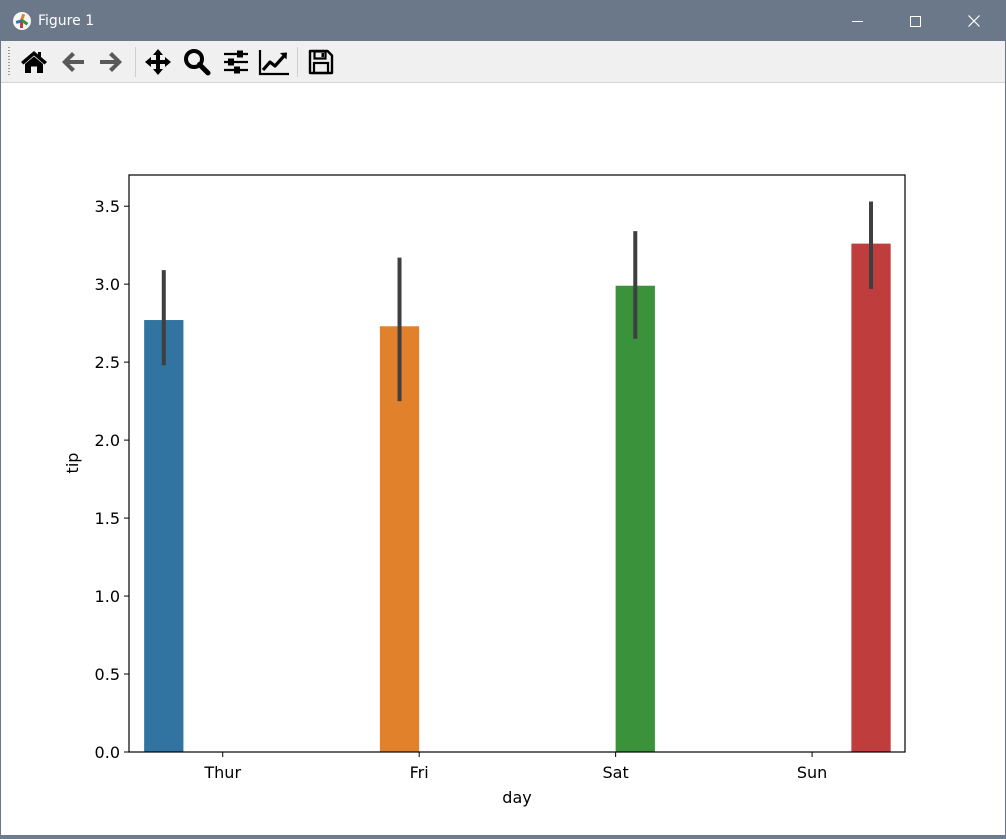  I want to click on bar-thur, so click(164, 536).